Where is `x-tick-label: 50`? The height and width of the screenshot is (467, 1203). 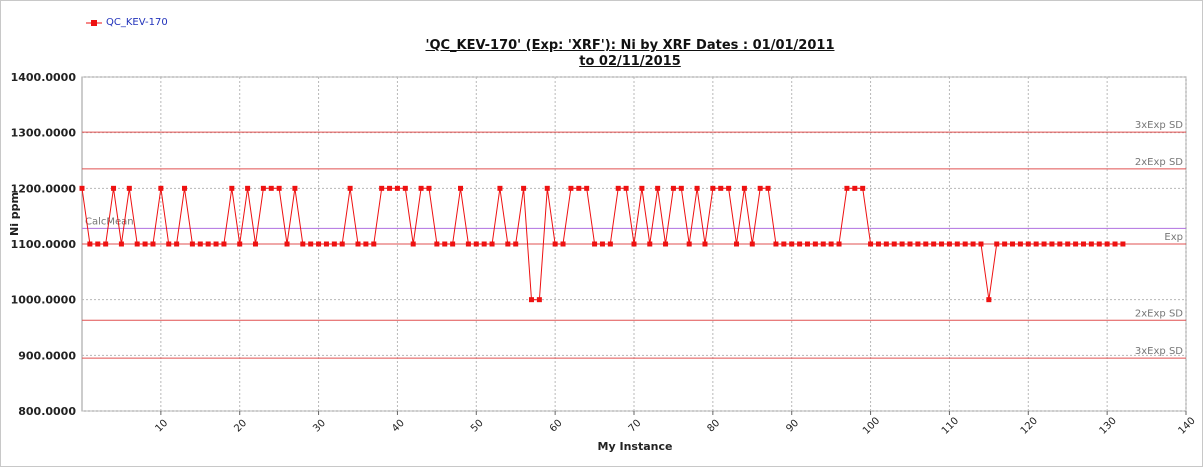
x-tick-label: 50 is located at coordinates (477, 426).